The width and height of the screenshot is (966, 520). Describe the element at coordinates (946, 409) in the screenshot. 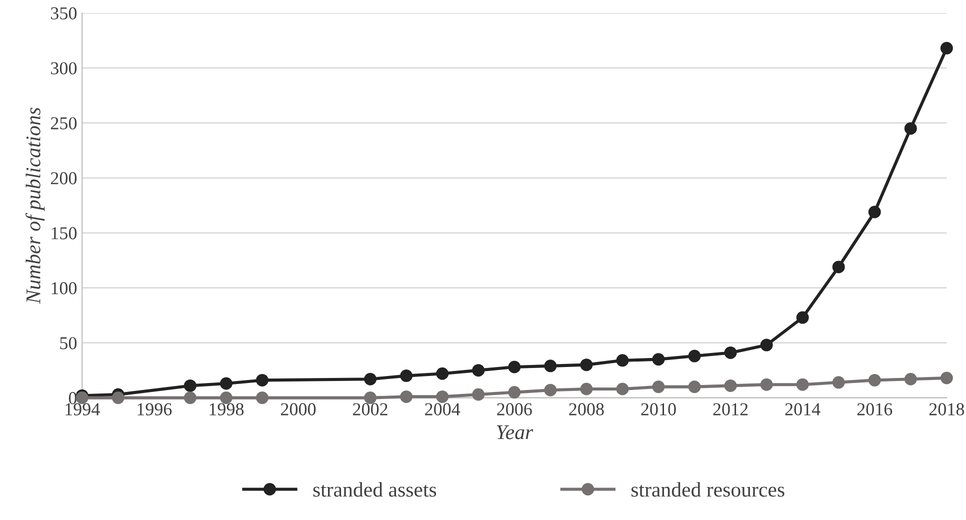

I see `x-tick-label: 2018` at that location.